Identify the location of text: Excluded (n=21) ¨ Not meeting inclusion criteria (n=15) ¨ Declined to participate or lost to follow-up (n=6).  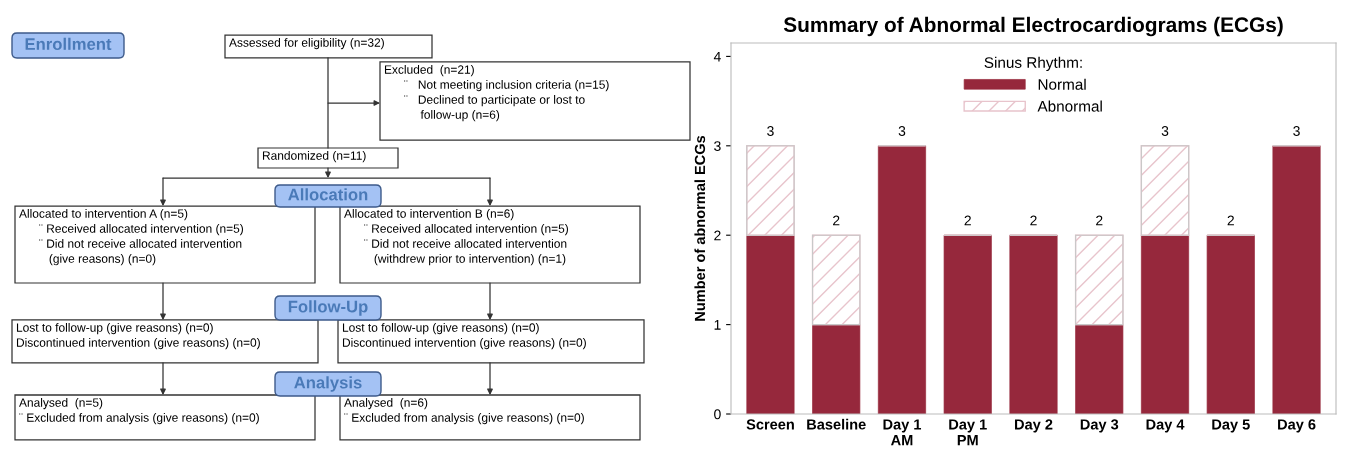
(496, 93).